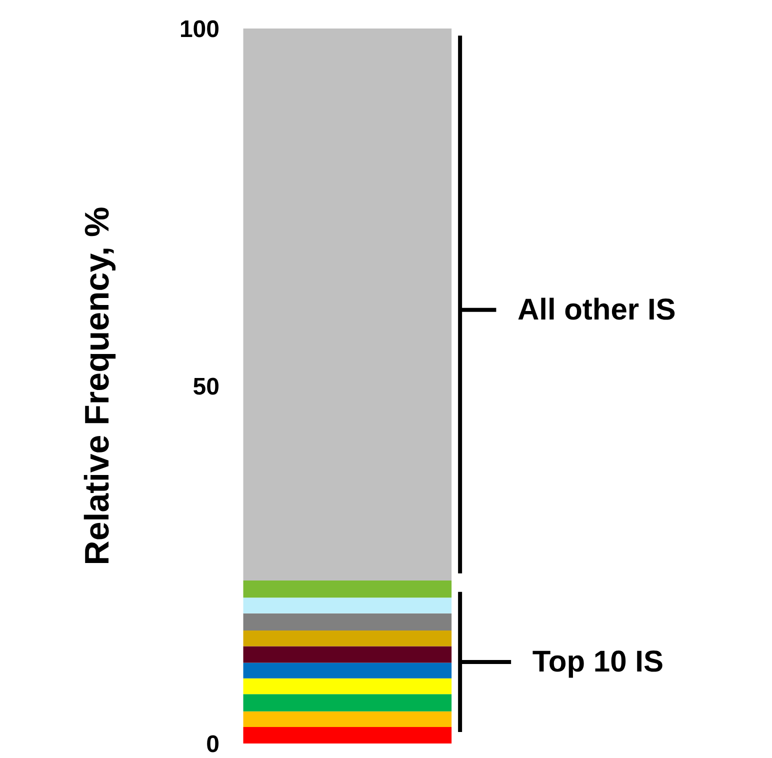  I want to click on y-tick-label: 0, so click(213, 744).